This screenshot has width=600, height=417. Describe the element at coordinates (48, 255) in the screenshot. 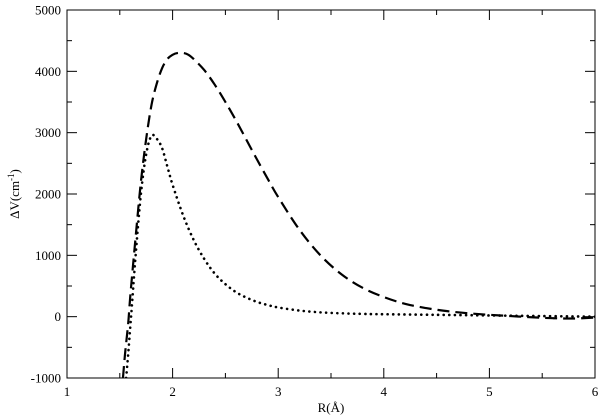

I see `y-tick-label: 1000` at that location.